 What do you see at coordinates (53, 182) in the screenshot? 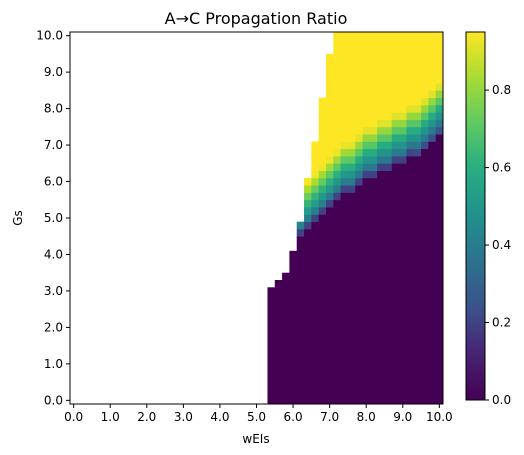
I see `y-tick-label: 6.0` at bounding box center [53, 182].